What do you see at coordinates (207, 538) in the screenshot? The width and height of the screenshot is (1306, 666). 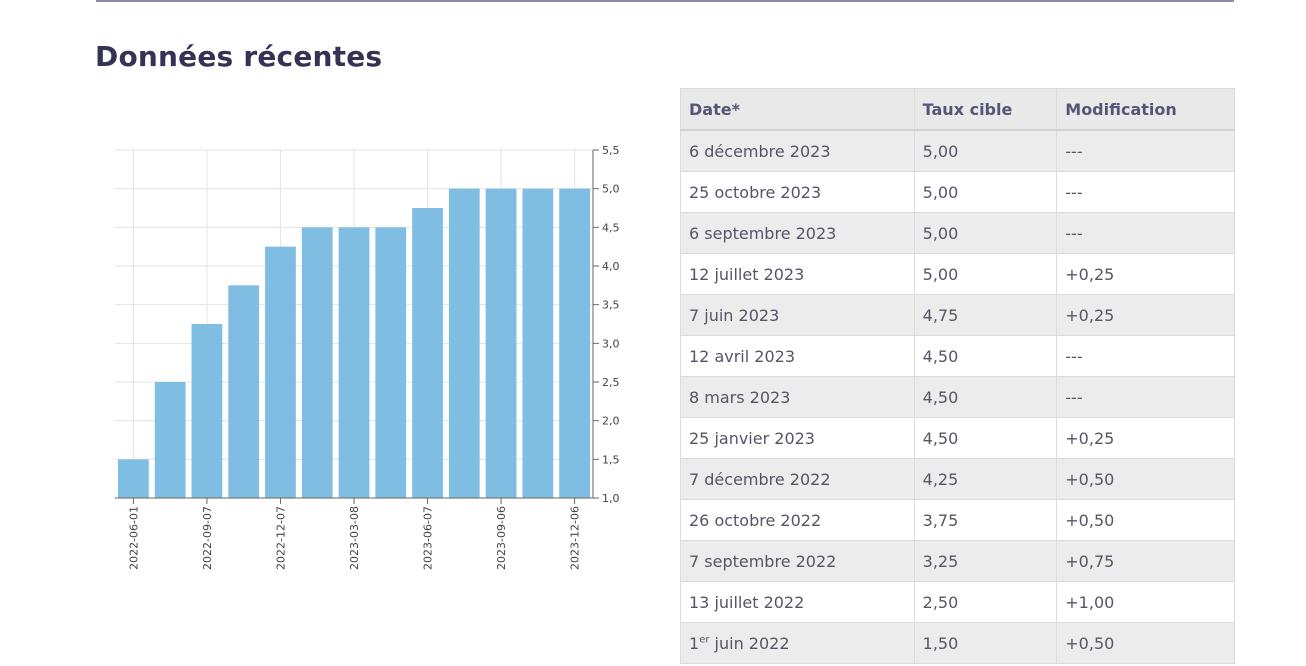 I see `x-tick-label: 2022-09-07` at bounding box center [207, 538].